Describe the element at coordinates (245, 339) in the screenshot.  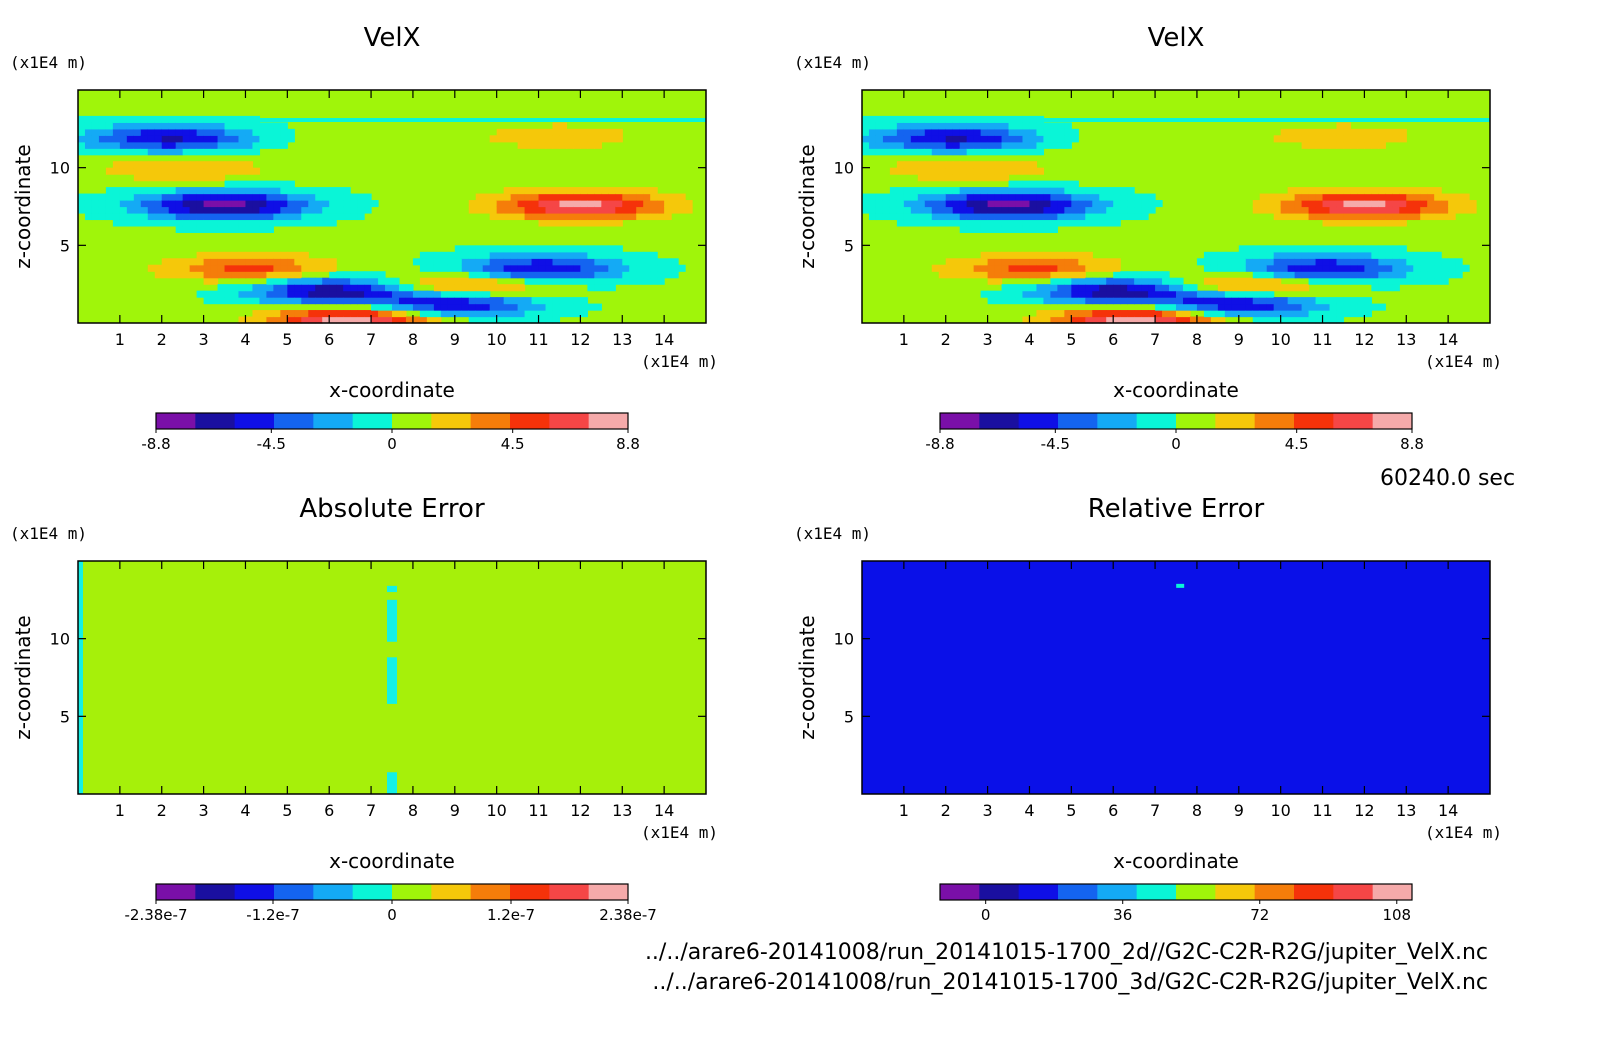
I see `x-tick-label: 4` at that location.